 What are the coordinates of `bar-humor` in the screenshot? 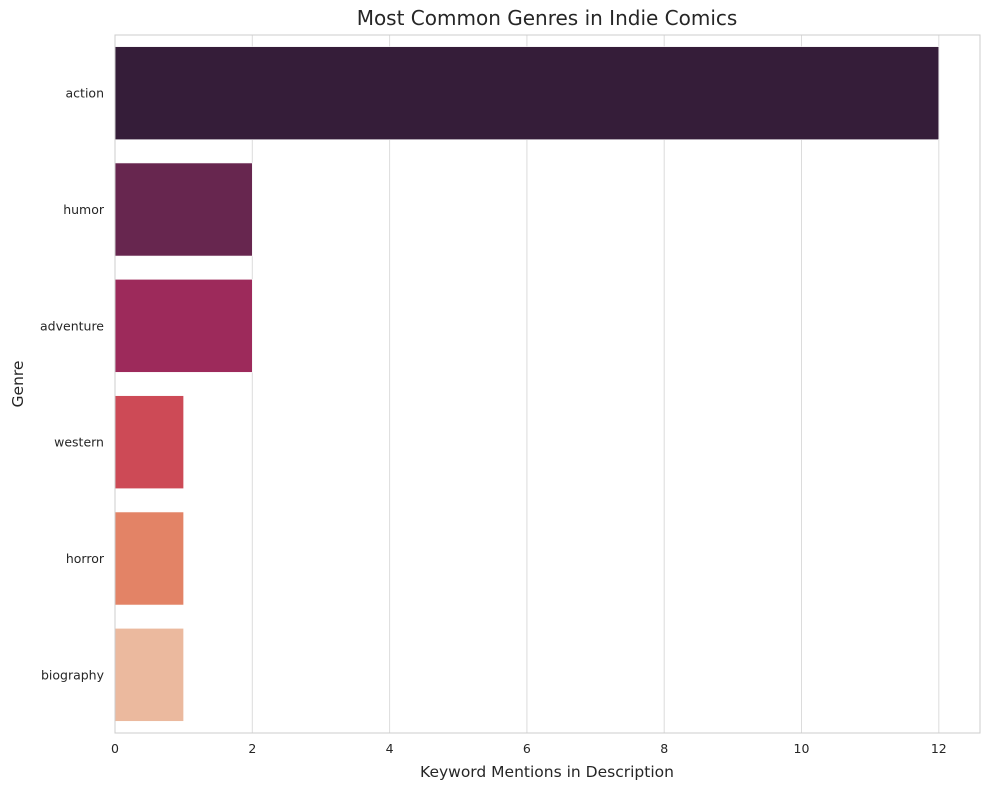 It's located at (183, 209).